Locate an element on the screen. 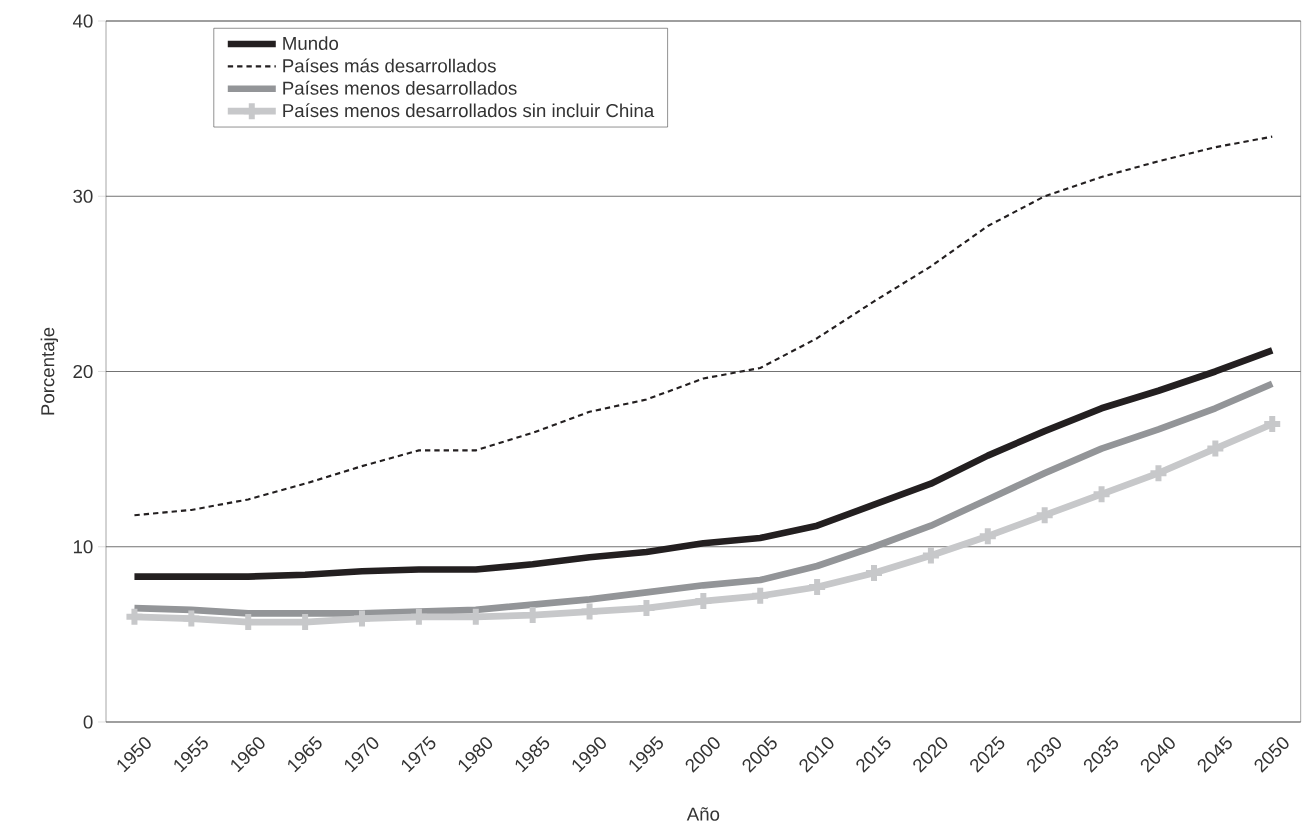 The width and height of the screenshot is (1306, 828). y-axis-title: Porcentaje is located at coordinates (49, 371).